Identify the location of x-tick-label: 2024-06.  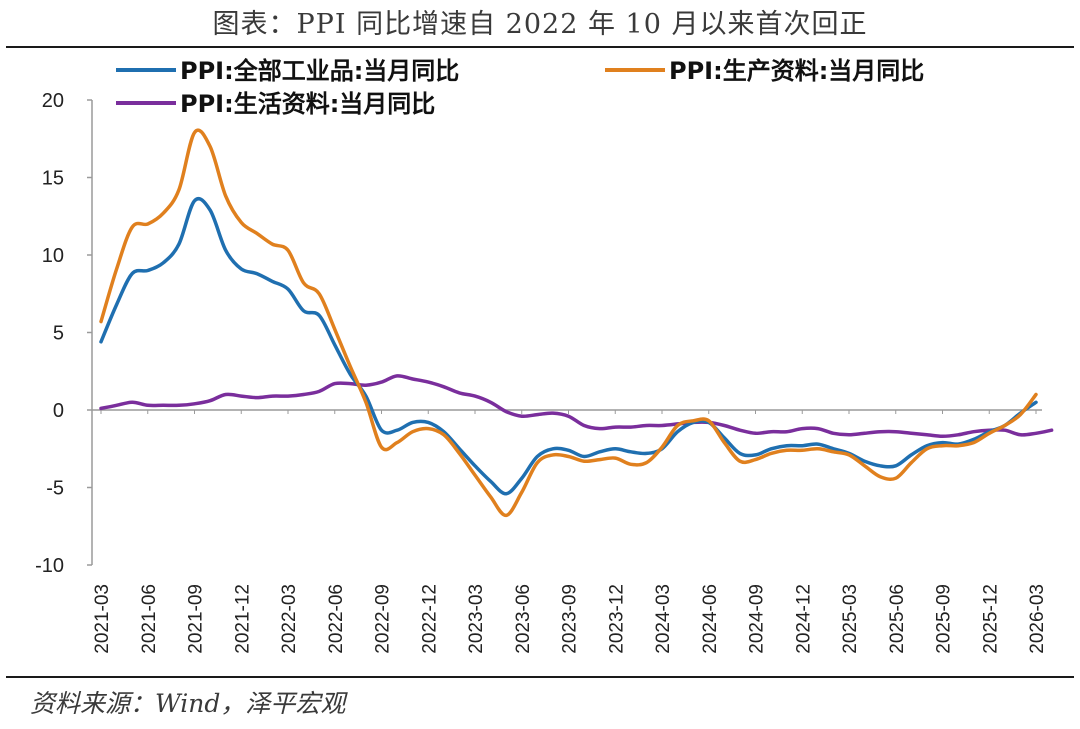
(710, 619).